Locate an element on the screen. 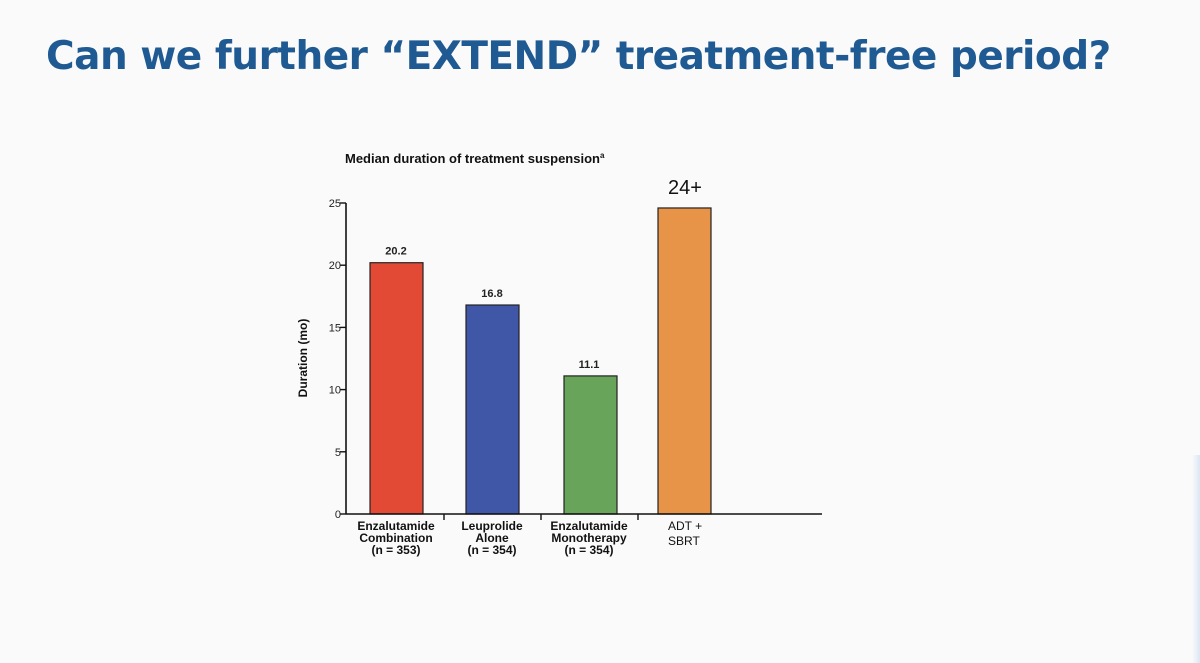 The height and width of the screenshot is (663, 1200). bars: 20.2 16.8 11.1 24+ is located at coordinates (540, 346).